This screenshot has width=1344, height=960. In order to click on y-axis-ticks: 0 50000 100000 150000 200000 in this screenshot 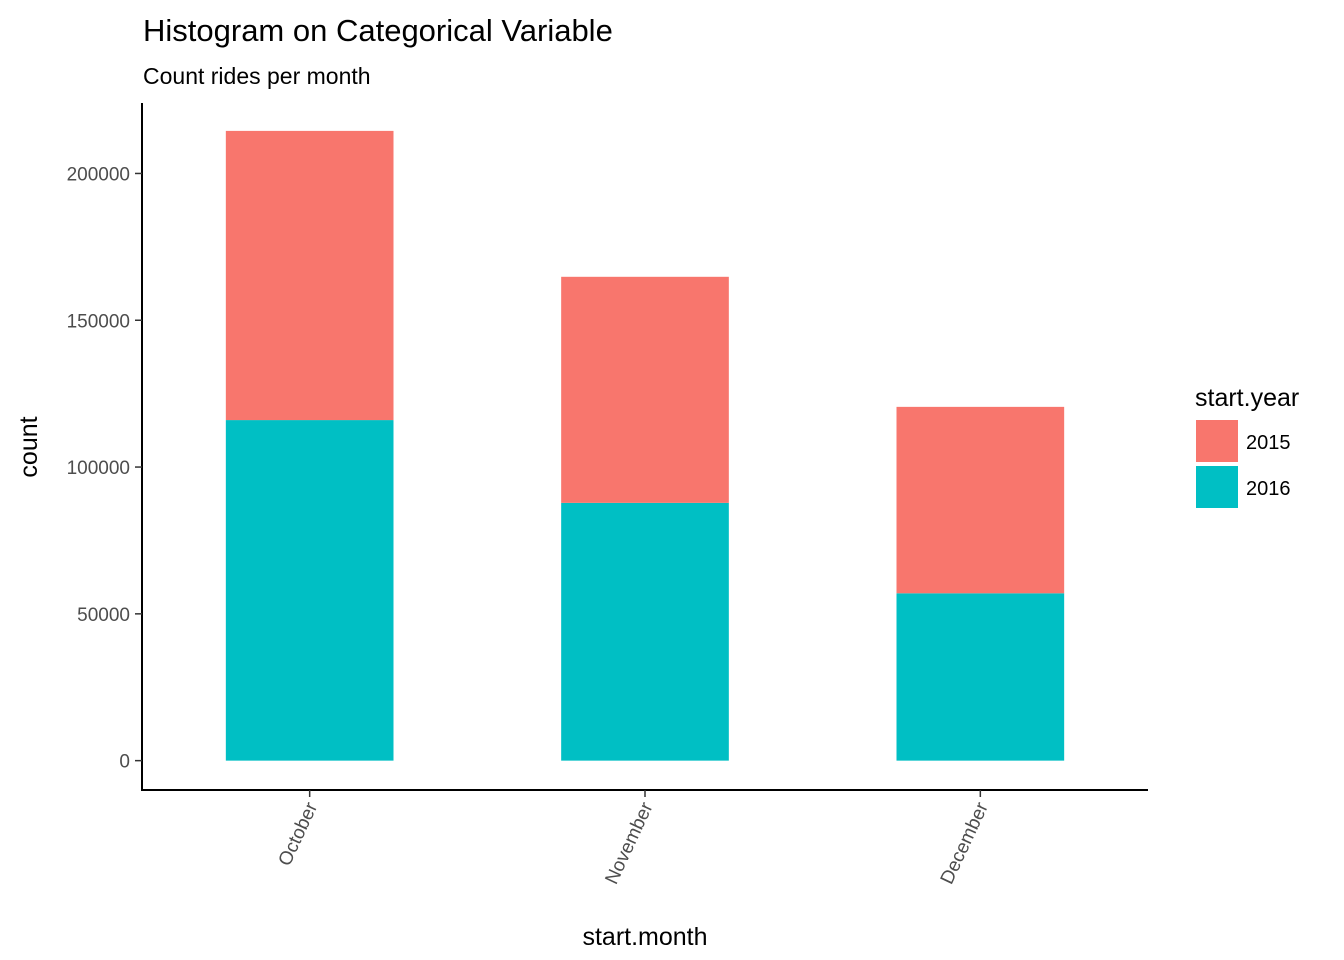, I will do `click(104, 468)`.